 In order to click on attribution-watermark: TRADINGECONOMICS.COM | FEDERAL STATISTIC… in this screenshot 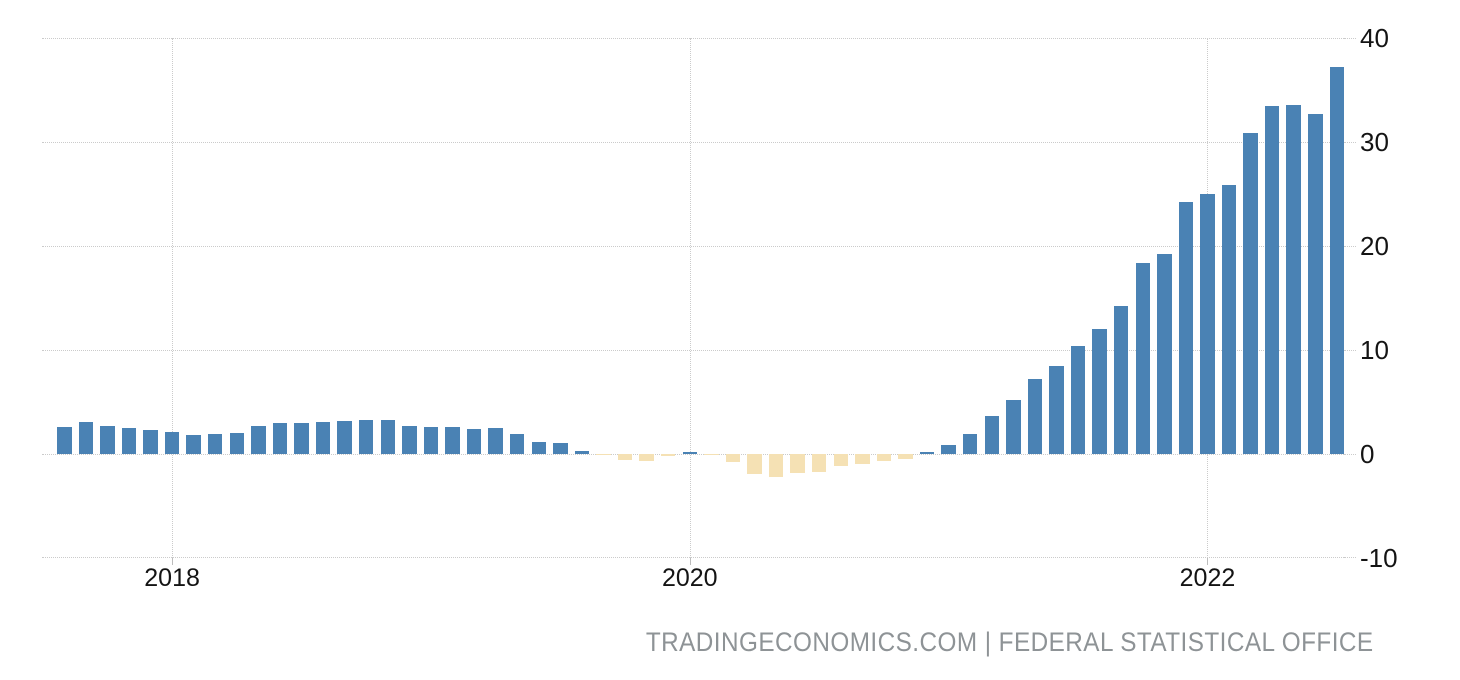, I will do `click(1010, 642)`.